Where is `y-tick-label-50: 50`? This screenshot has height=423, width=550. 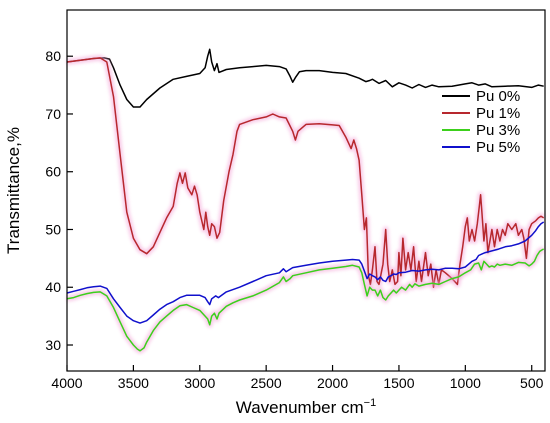 y-tick-label-50: 50 is located at coordinates (53, 229).